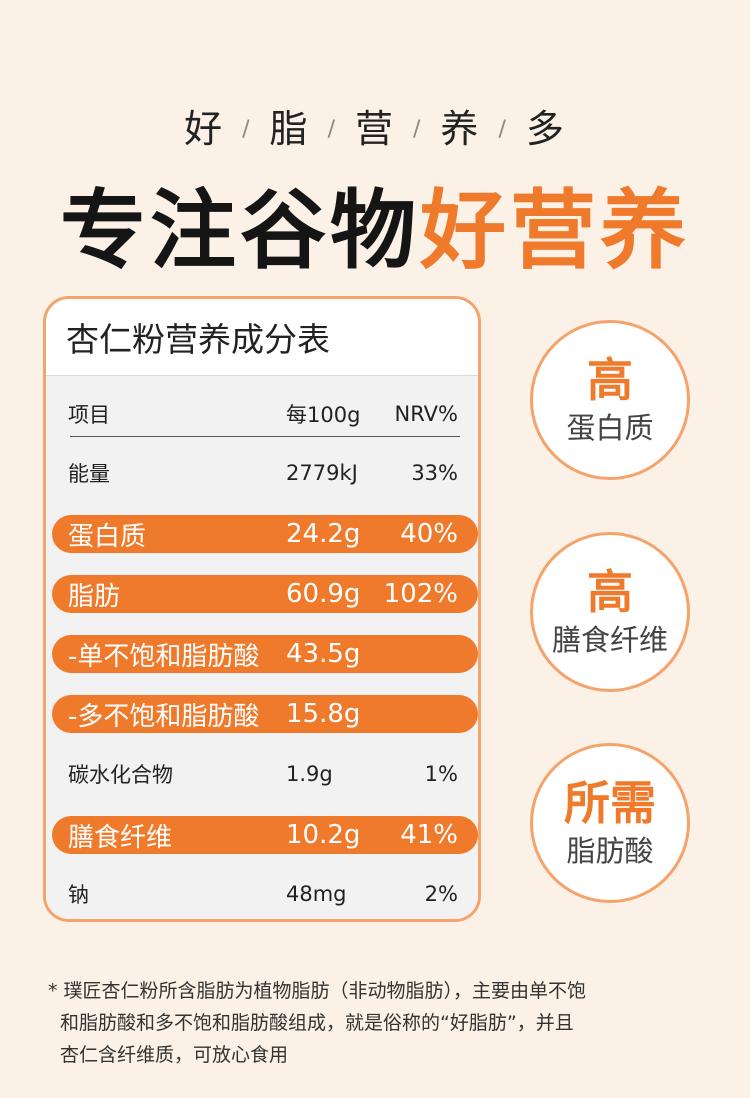  Describe the element at coordinates (434, 473) in the screenshot. I see `row-nrv: 33%` at that location.